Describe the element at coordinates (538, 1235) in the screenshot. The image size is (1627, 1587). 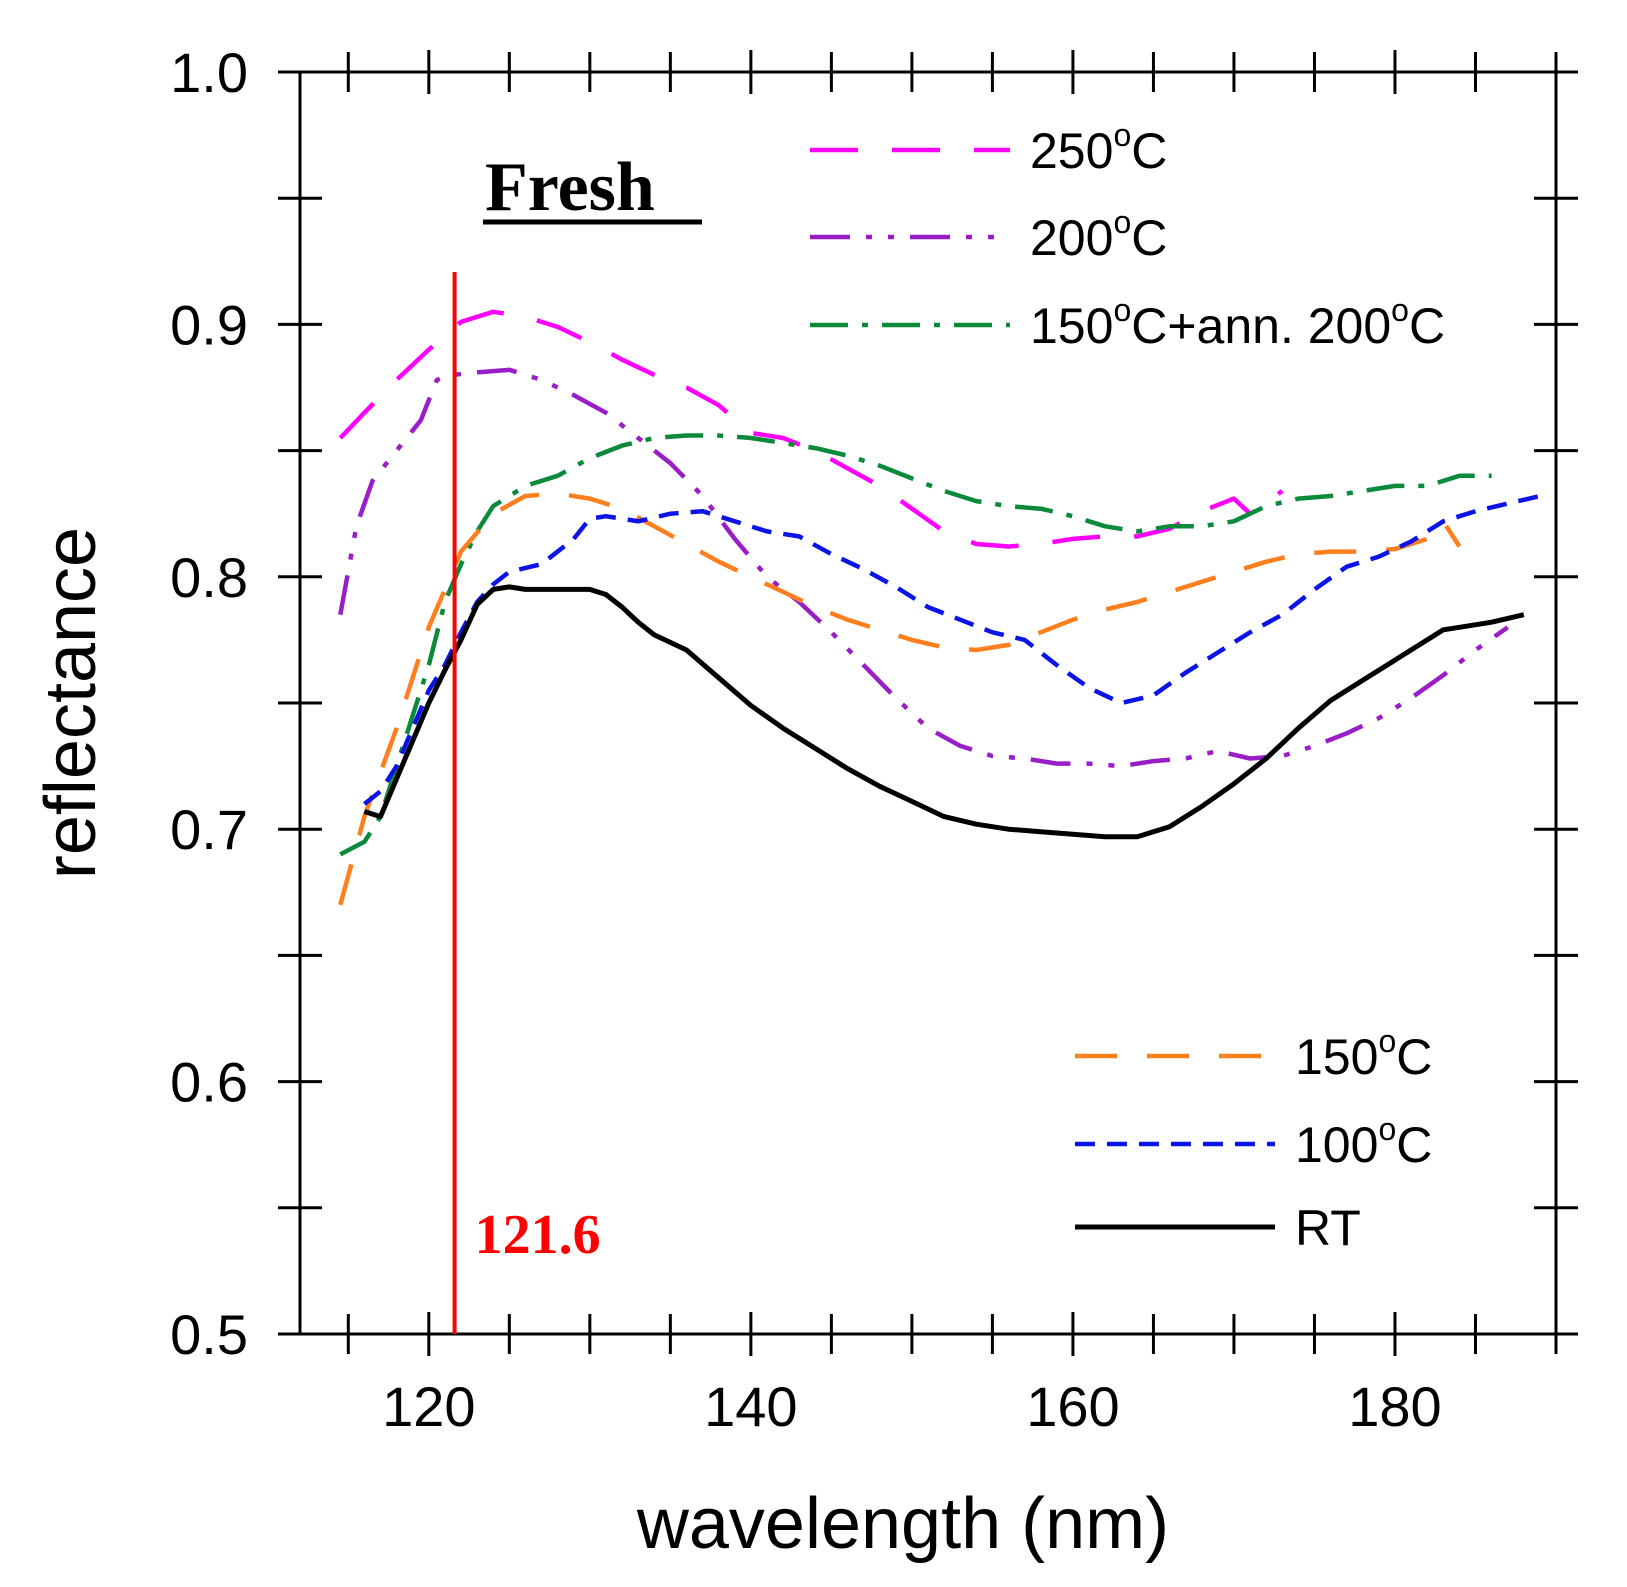
I see `reference-line-label: 121.6` at that location.